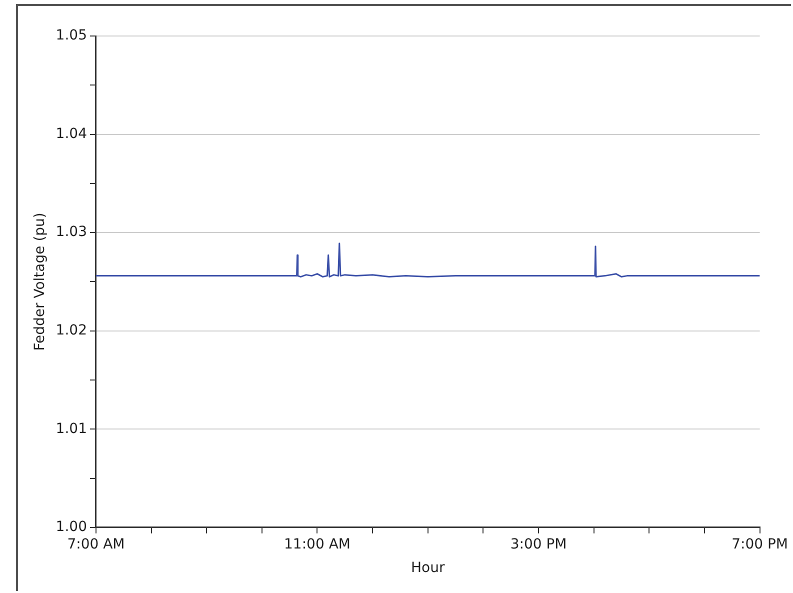 The width and height of the screenshot is (793, 593). Describe the element at coordinates (40, 281) in the screenshot. I see `y-axis-title: Fedder Voltage (pu)` at that location.